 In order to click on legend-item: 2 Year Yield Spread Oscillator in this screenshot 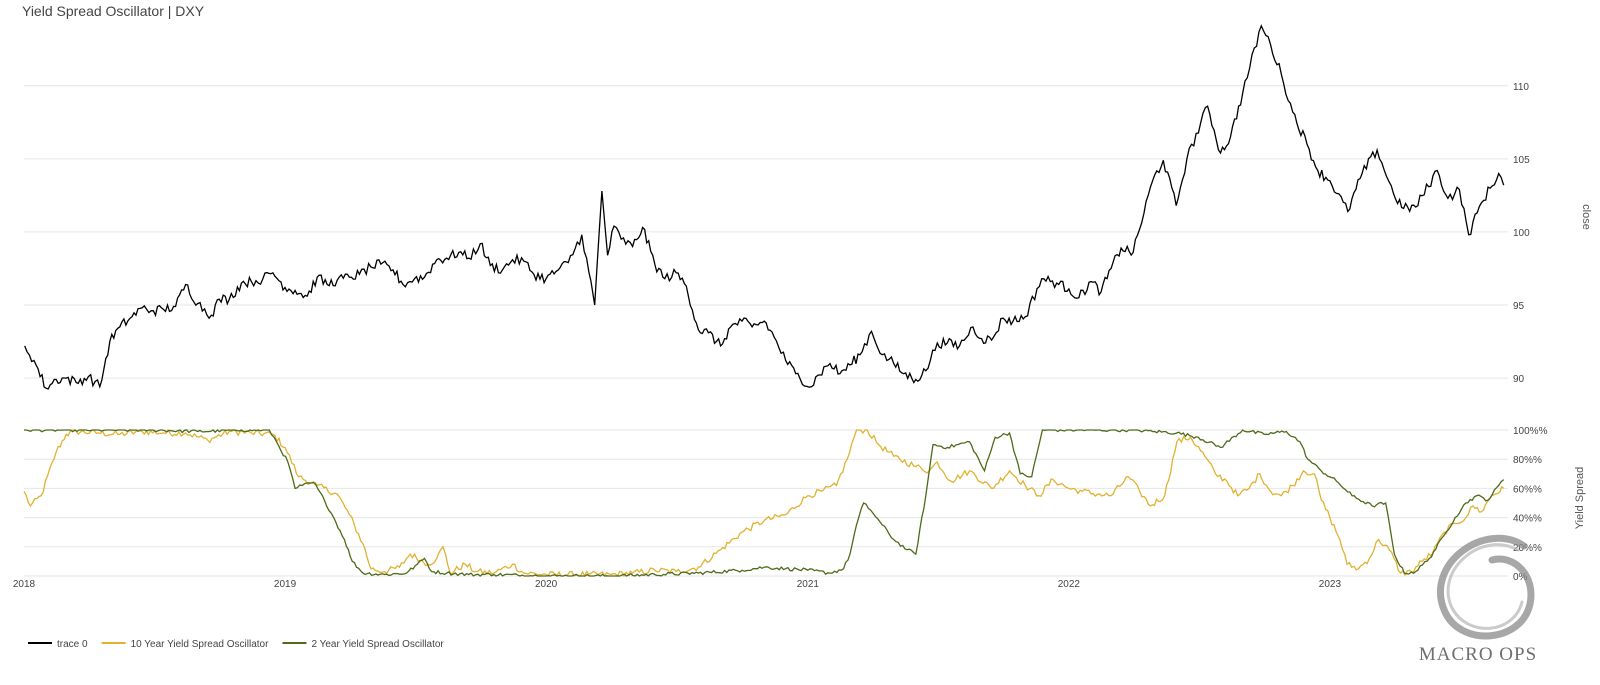, I will do `click(363, 644)`.